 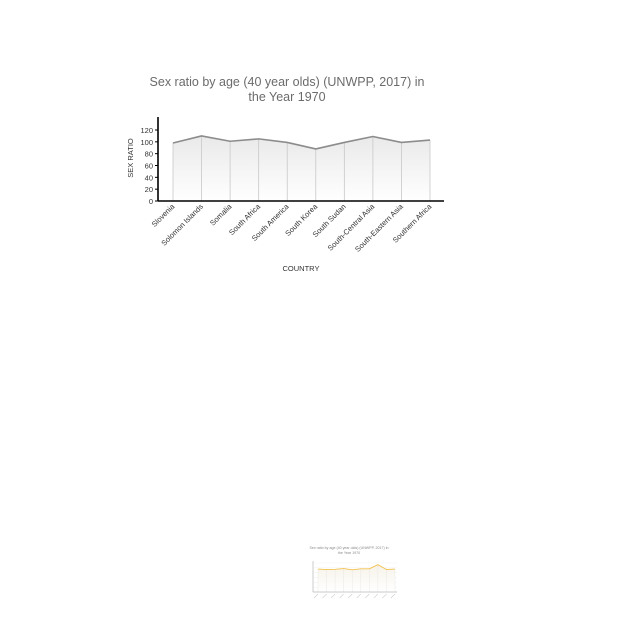 I want to click on y-tick-label: 60, so click(x=149, y=166).